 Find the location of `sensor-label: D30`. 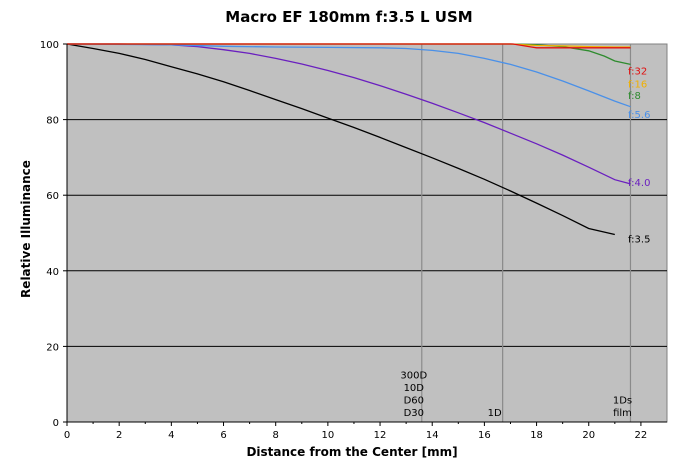

sensor-label: D30 is located at coordinates (414, 413).